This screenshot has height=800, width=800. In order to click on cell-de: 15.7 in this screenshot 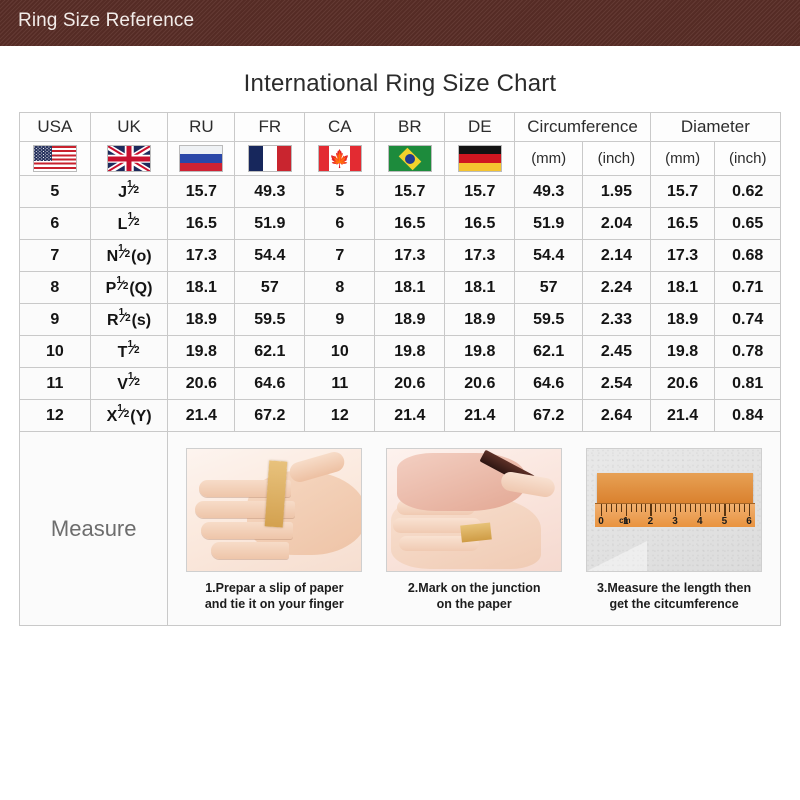, I will do `click(480, 191)`.